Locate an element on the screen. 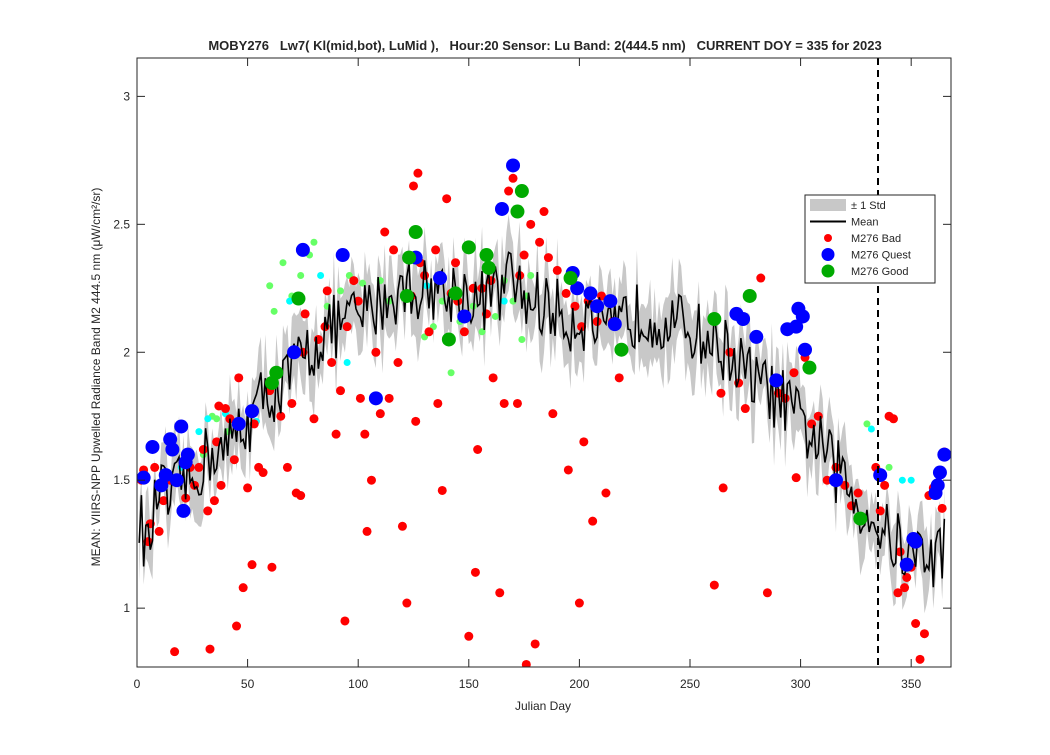  x-tick-label: 50 is located at coordinates (248, 684).